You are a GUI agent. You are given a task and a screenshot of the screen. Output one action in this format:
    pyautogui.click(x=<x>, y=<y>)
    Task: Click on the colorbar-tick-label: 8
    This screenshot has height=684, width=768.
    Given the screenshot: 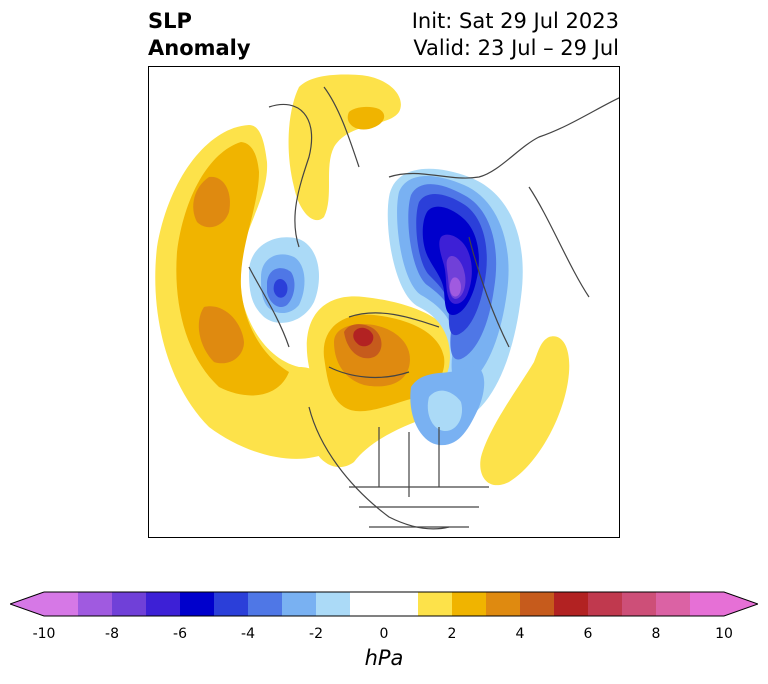 What is the action you would take?
    pyautogui.click(x=656, y=634)
    